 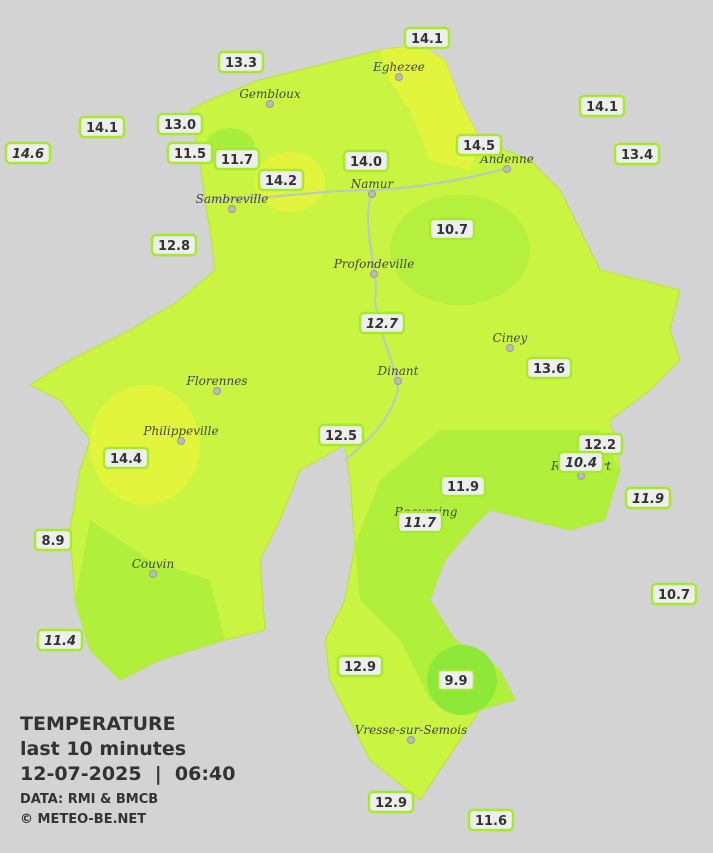 I want to click on town-label: Ciney, so click(x=510, y=338).